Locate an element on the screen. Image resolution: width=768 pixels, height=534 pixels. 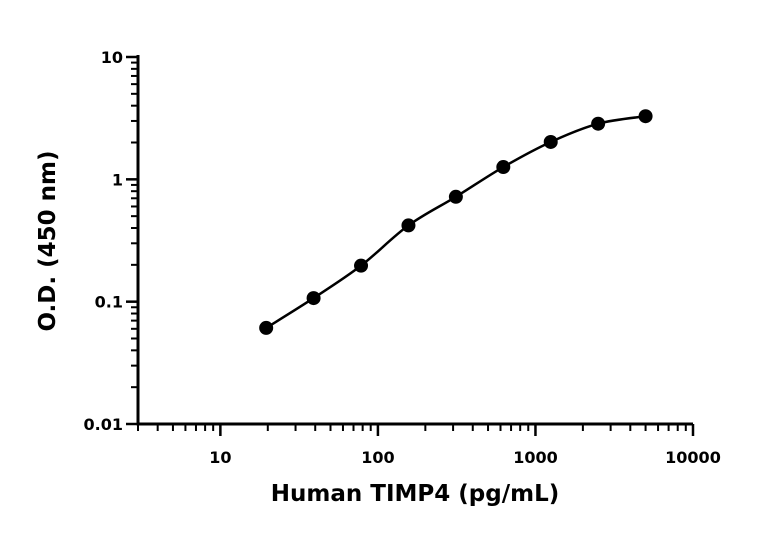
y-tick-label: 0.01 is located at coordinates (103, 424).